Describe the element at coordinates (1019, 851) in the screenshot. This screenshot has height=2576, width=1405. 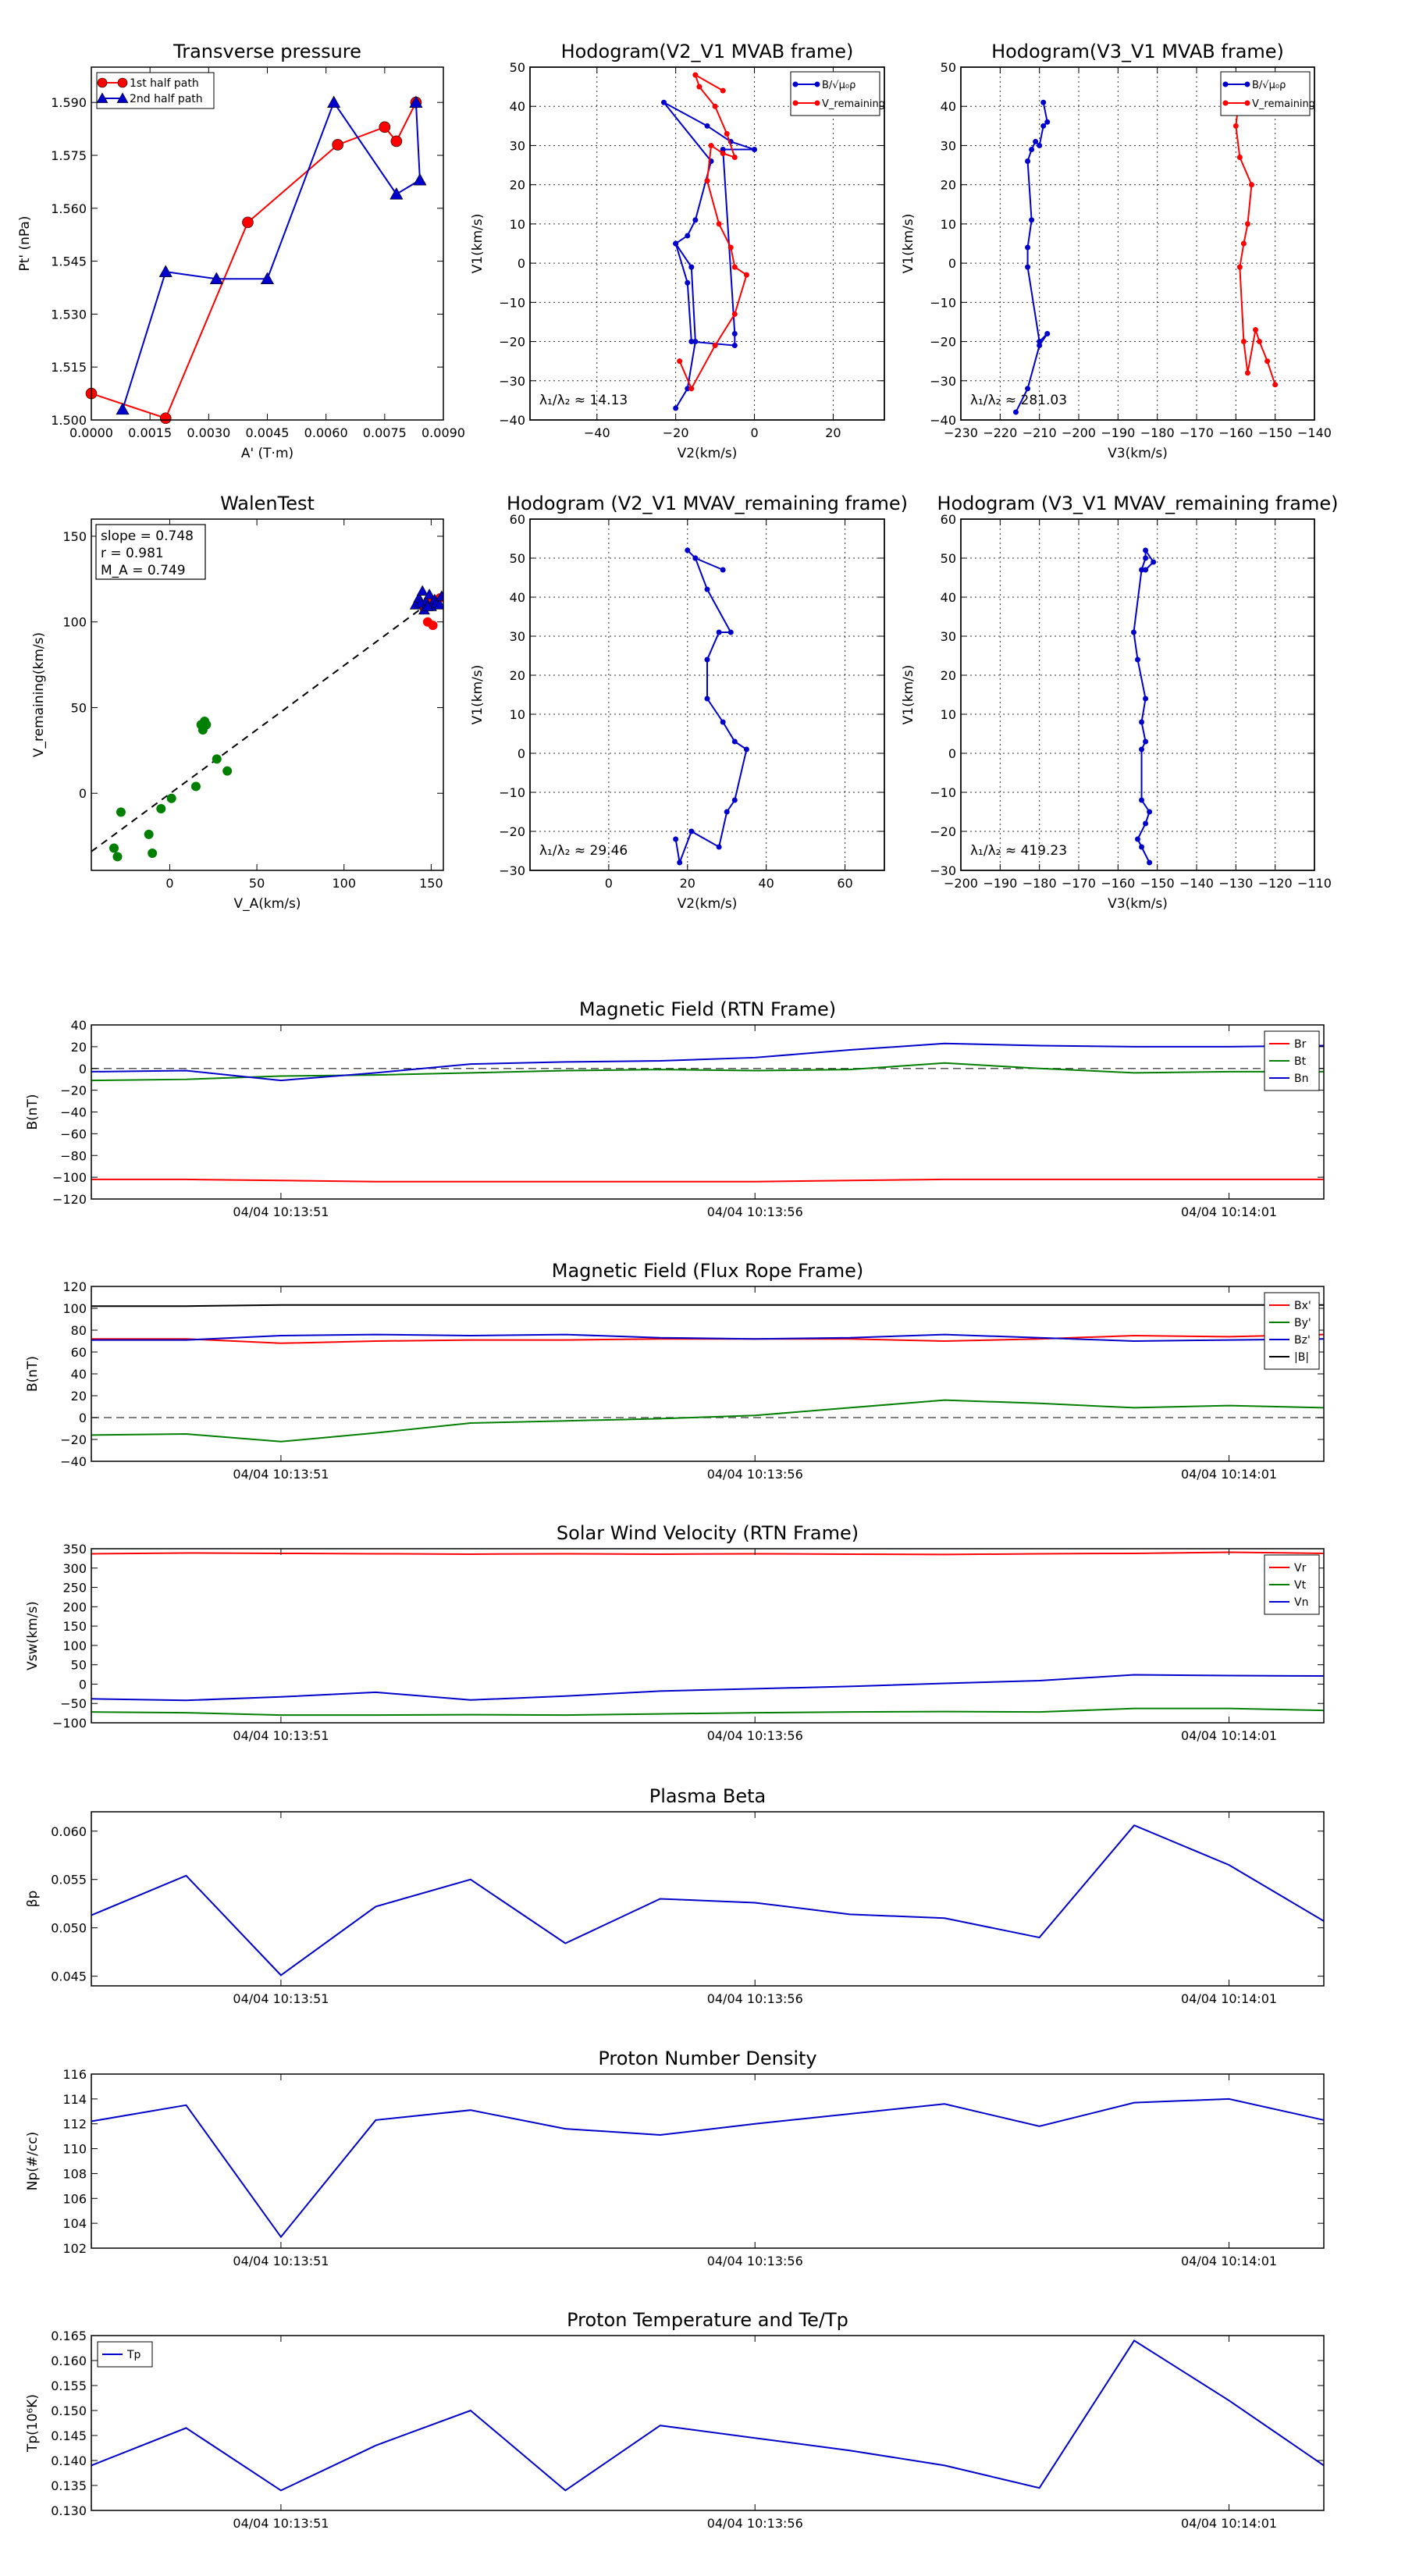
I see `ratio-annotation: λ₁/λ₂ ≈ 419.23` at that location.